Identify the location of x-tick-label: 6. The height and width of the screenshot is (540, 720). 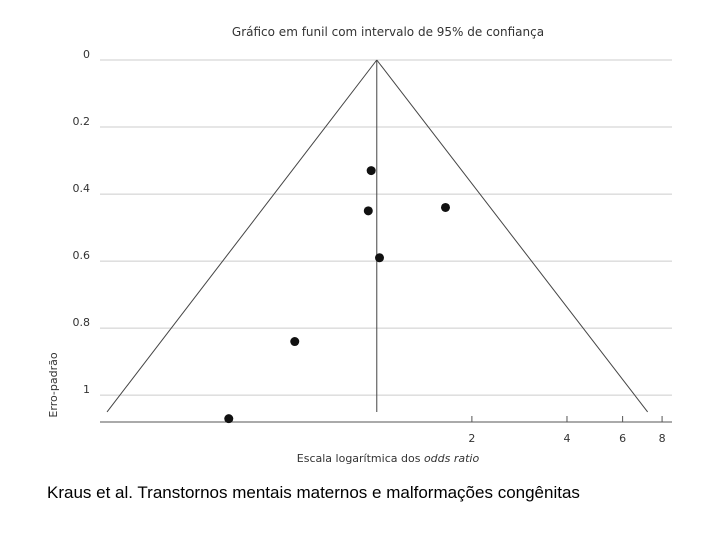
(622, 438).